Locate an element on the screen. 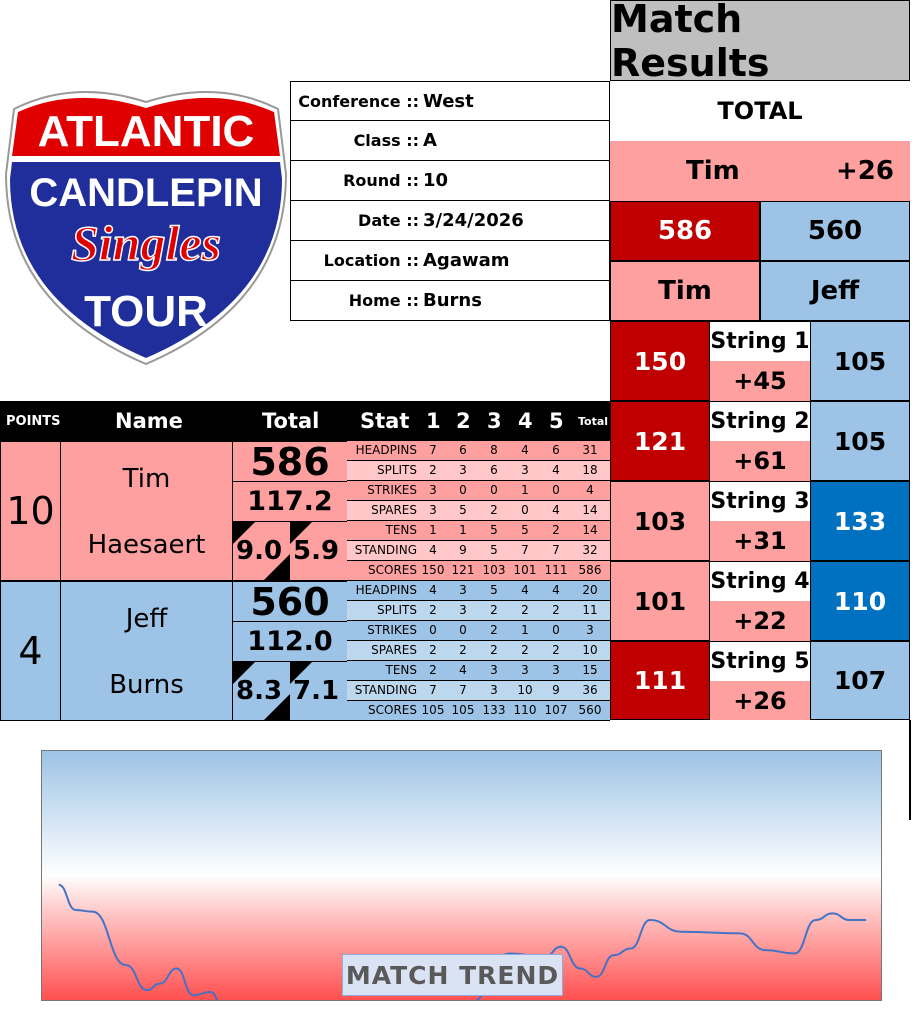 This screenshot has width=912, height=1023. info-row: Round :: 10 is located at coordinates (450, 181).